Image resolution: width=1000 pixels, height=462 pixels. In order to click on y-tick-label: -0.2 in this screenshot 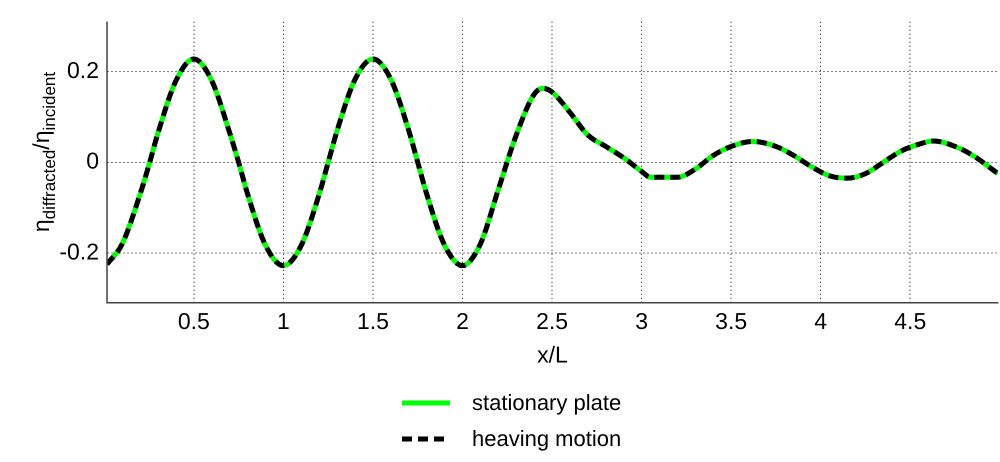, I will do `click(79, 251)`.